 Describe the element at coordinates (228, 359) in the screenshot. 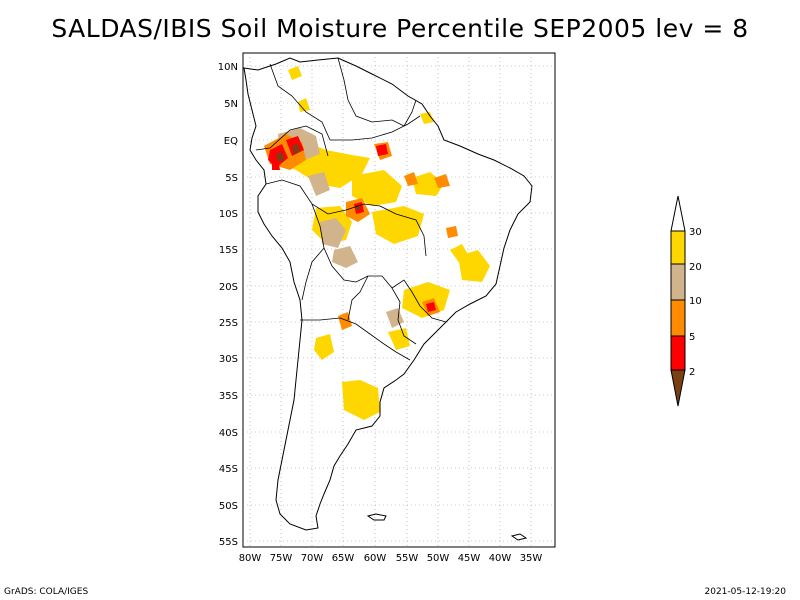

I see `lat-label: 30S` at that location.